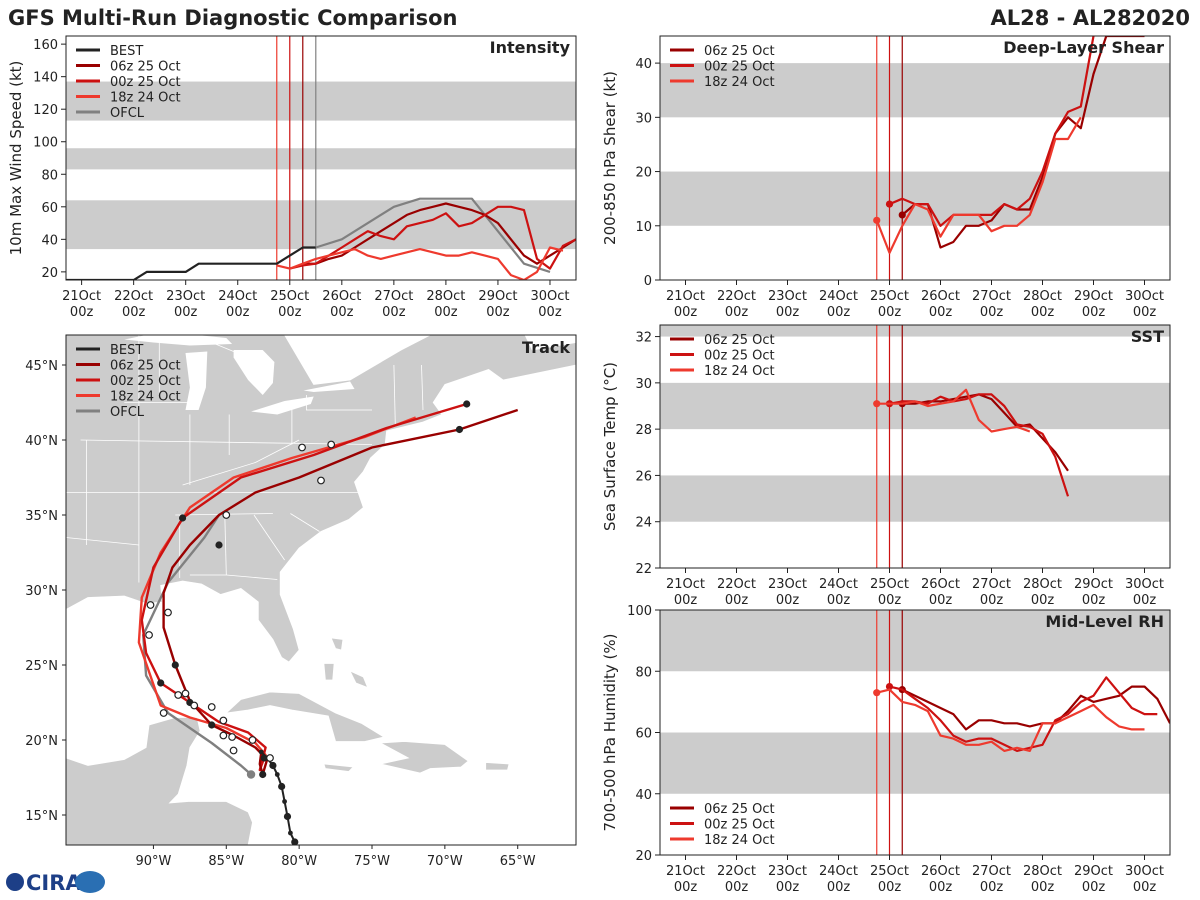 The height and width of the screenshot is (900, 1200). What do you see at coordinates (1091, 18) in the screenshot?
I see `storm-id-title: AL28 - AL282020` at bounding box center [1091, 18].